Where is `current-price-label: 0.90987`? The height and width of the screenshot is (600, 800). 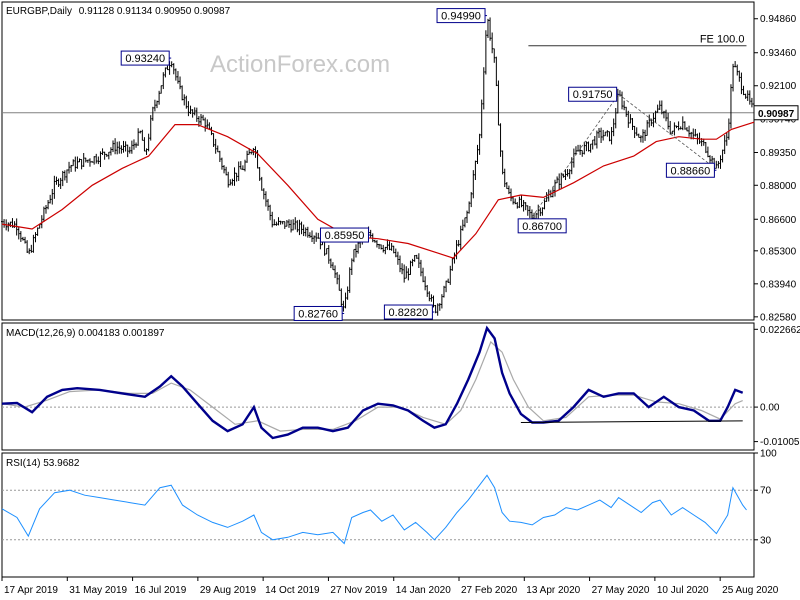
current-price-label: 0.90987 is located at coordinates (776, 114).